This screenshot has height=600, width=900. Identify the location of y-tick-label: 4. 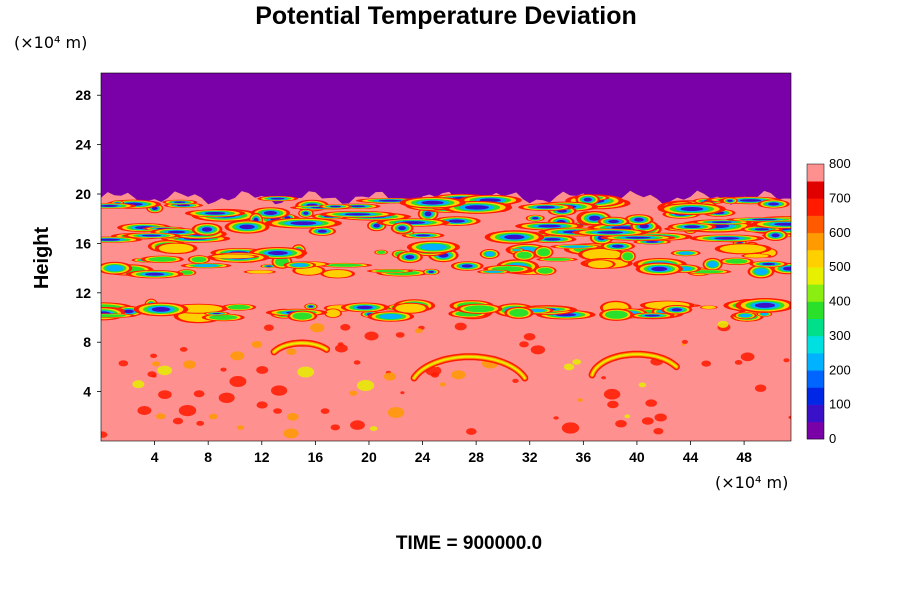
(87, 392).